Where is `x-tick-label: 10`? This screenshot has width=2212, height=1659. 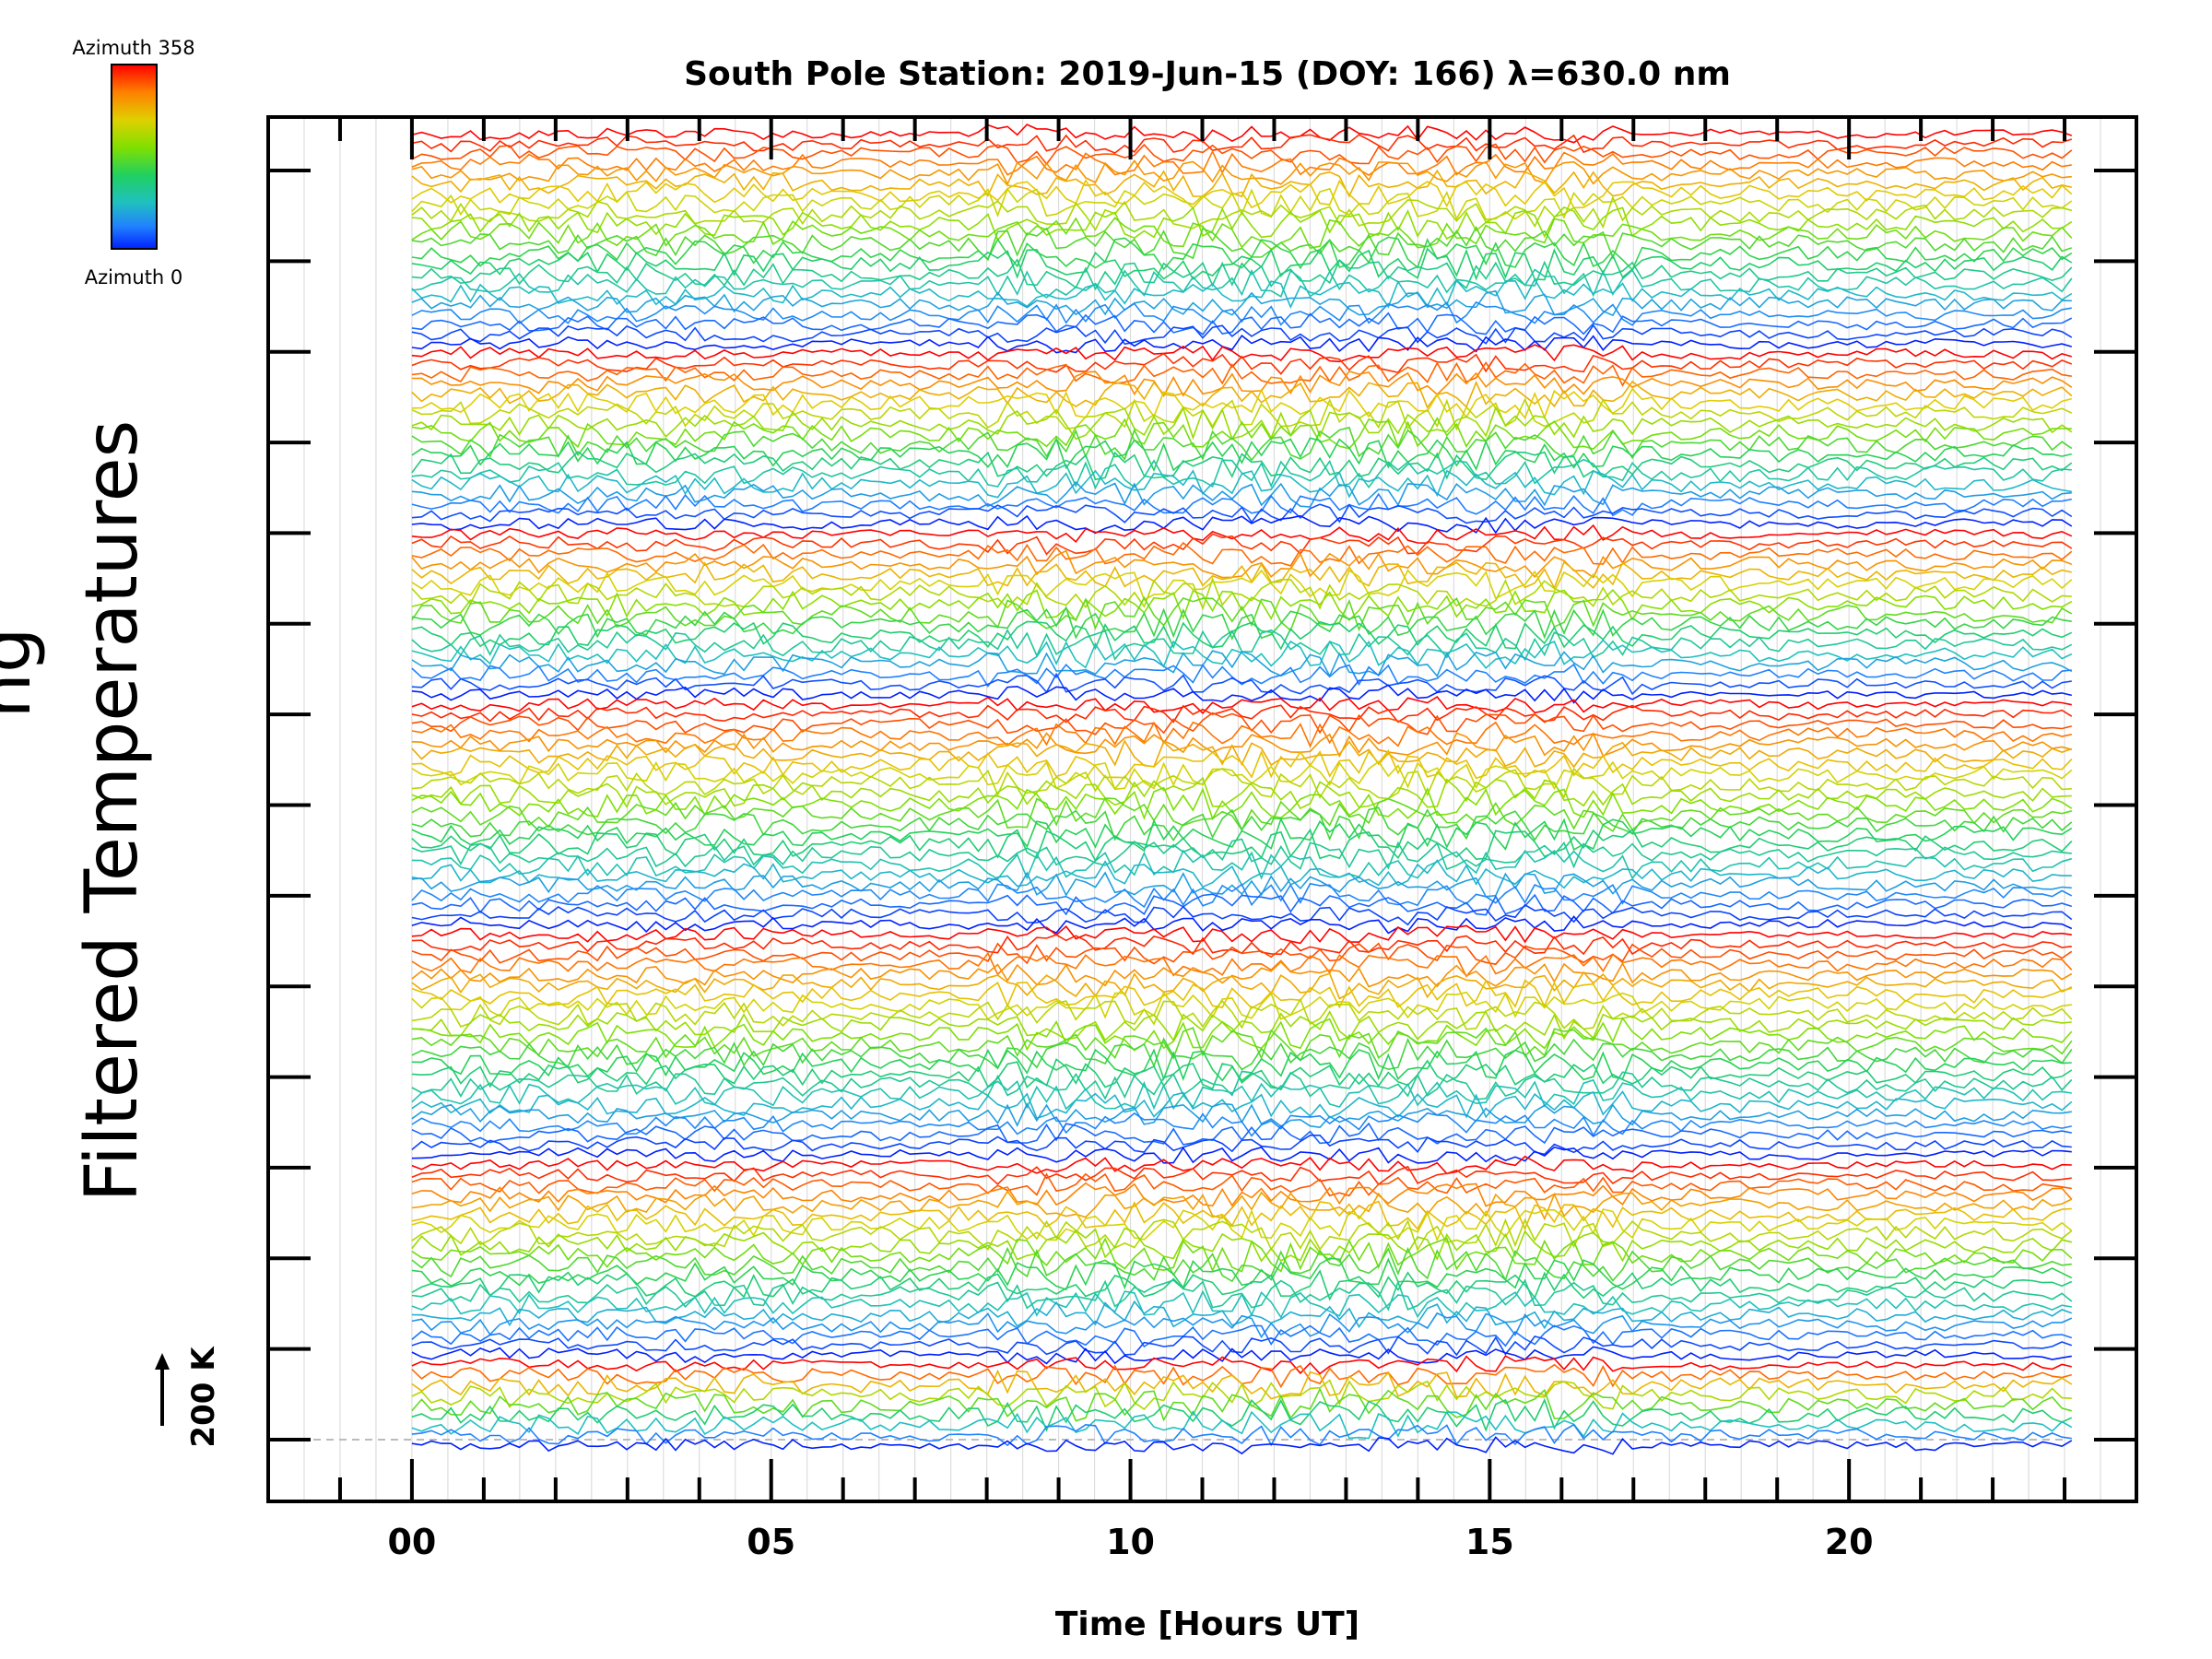 x-tick-label: 10 is located at coordinates (1130, 1542).